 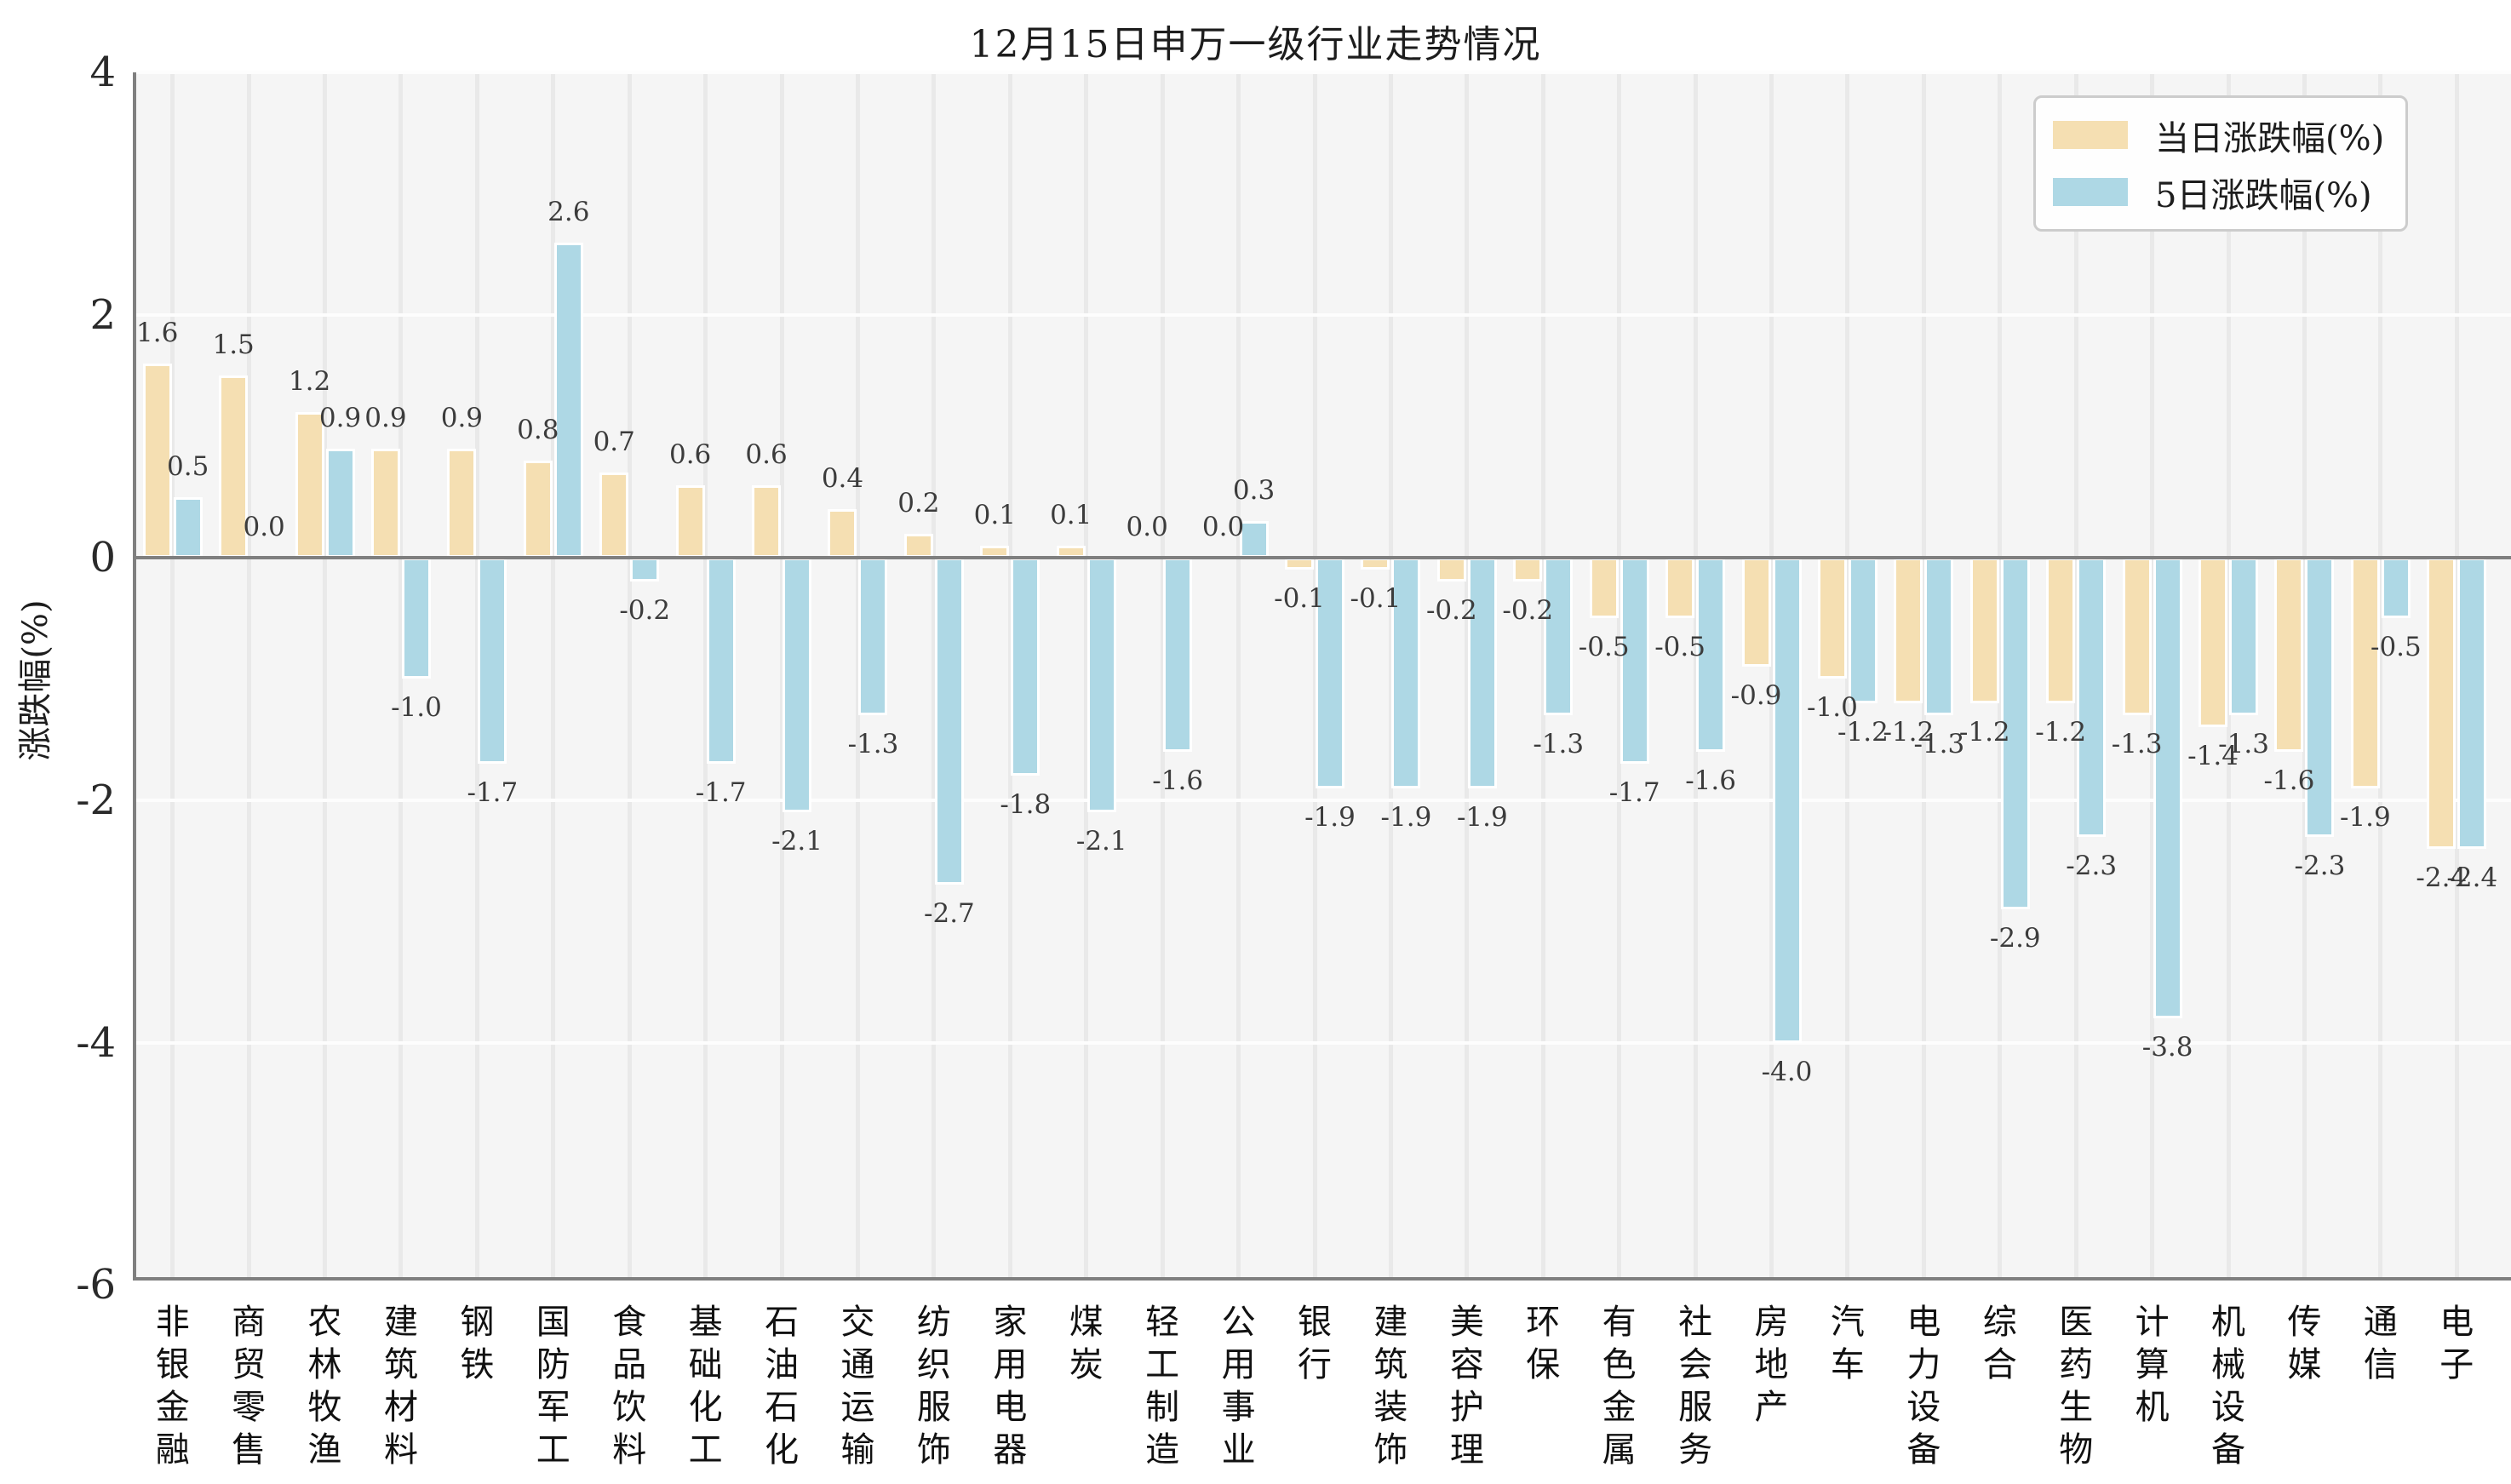 I want to click on x-tick-label-房地产: 房地产, so click(x=1771, y=1365).